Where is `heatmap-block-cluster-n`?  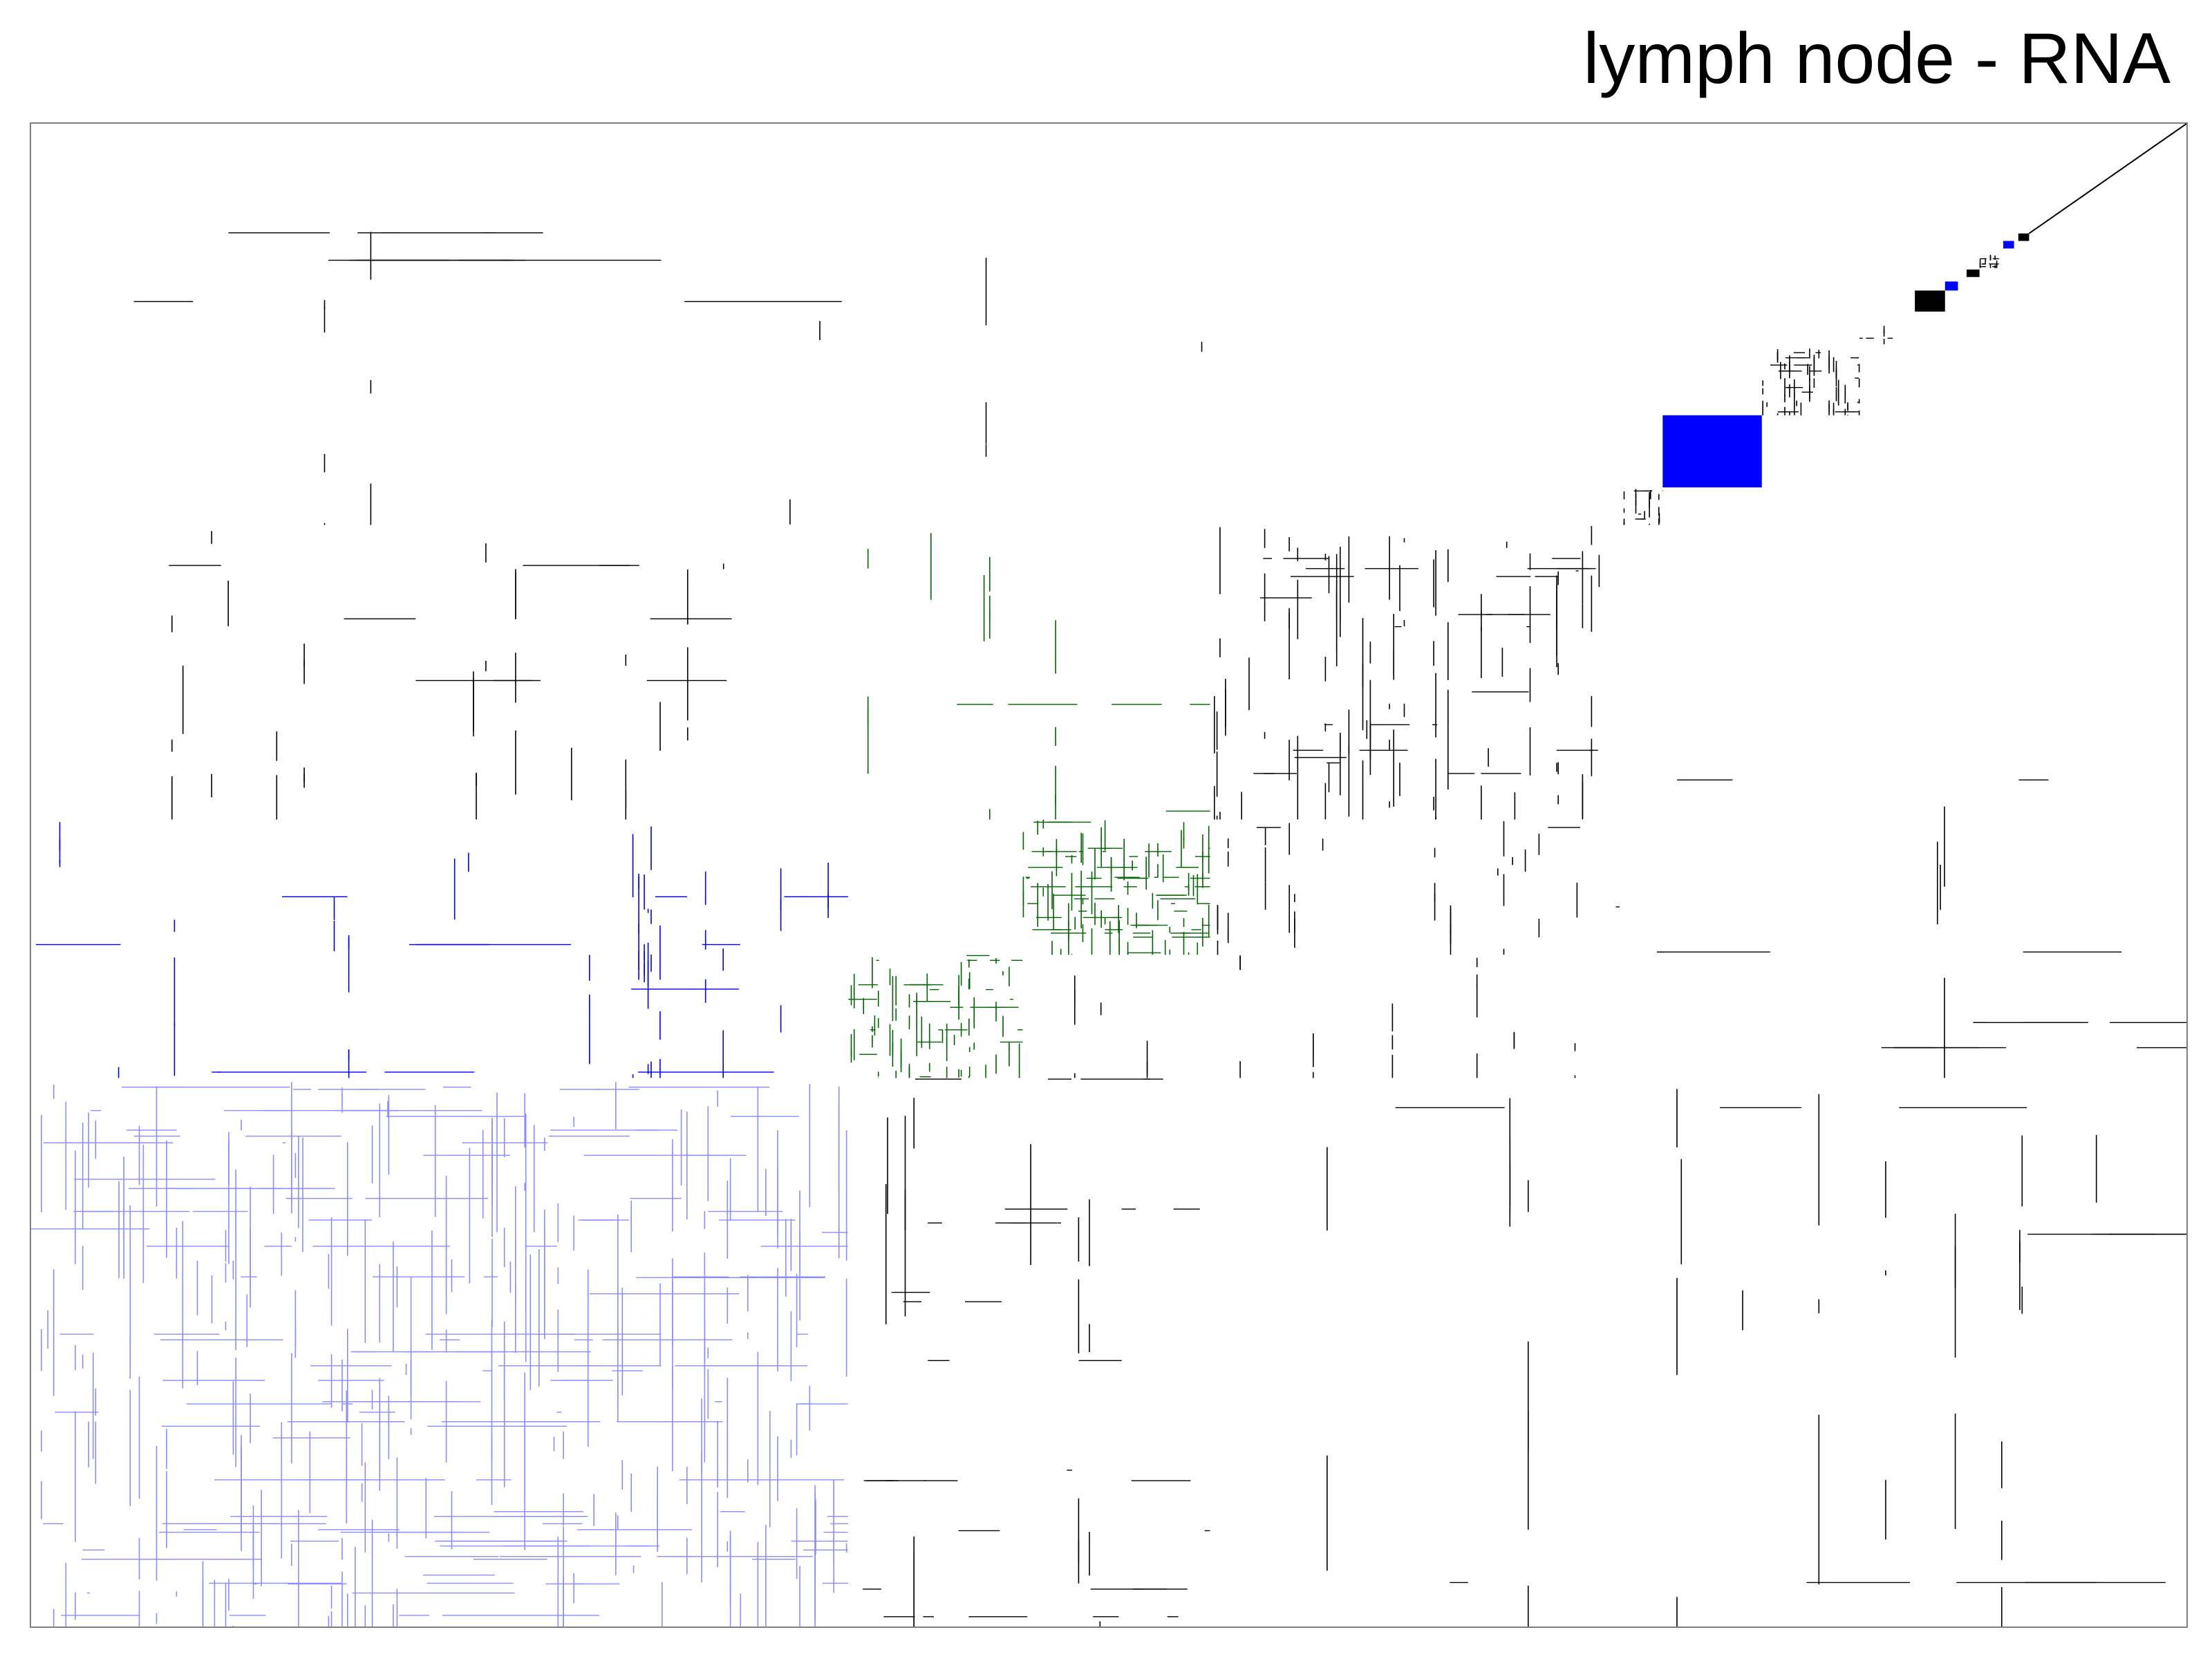 heatmap-block-cluster-n is located at coordinates (2024, 237).